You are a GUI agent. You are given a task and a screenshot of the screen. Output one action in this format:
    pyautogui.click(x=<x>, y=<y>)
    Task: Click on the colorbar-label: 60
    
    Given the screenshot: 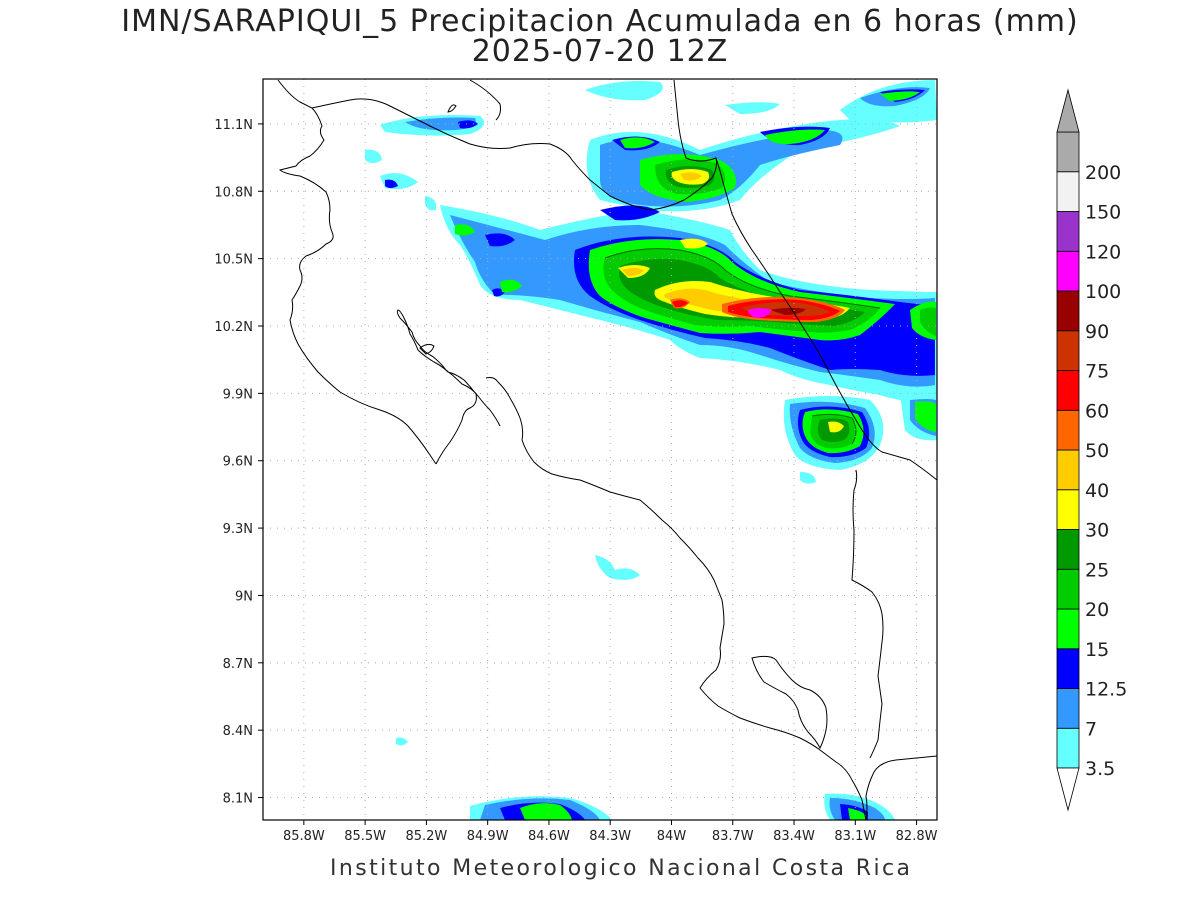 What is the action you would take?
    pyautogui.click(x=1097, y=411)
    